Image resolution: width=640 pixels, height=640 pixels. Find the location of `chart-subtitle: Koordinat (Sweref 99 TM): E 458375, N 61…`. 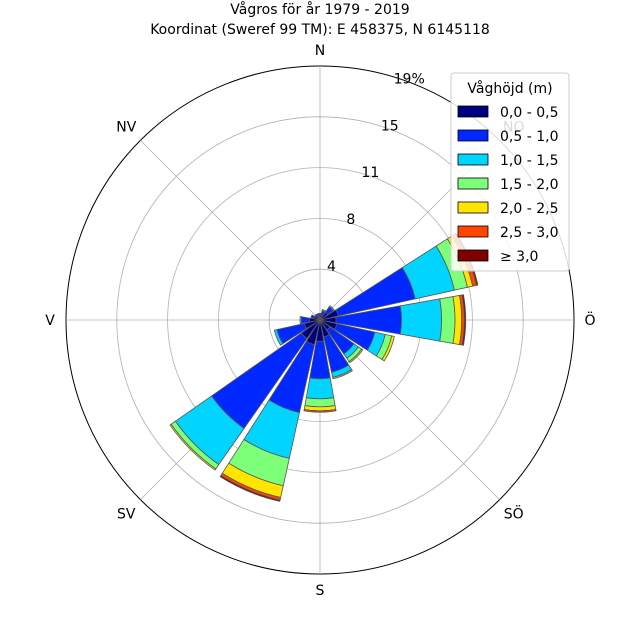

chart-subtitle: Koordinat (Sweref 99 TM): E 458375, N 61… is located at coordinates (320, 30).